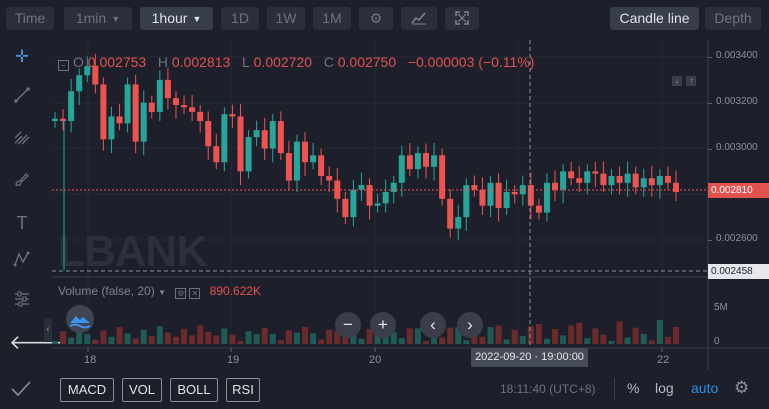 Image resolution: width=769 pixels, height=409 pixels. What do you see at coordinates (22, 299) in the screenshot?
I see `ruler-icon` at bounding box center [22, 299].